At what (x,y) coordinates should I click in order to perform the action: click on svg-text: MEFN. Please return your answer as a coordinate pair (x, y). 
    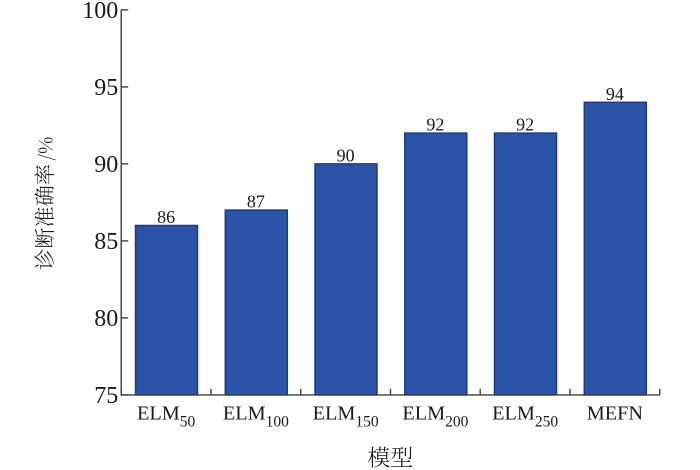
    Looking at the image, I should click on (615, 414).